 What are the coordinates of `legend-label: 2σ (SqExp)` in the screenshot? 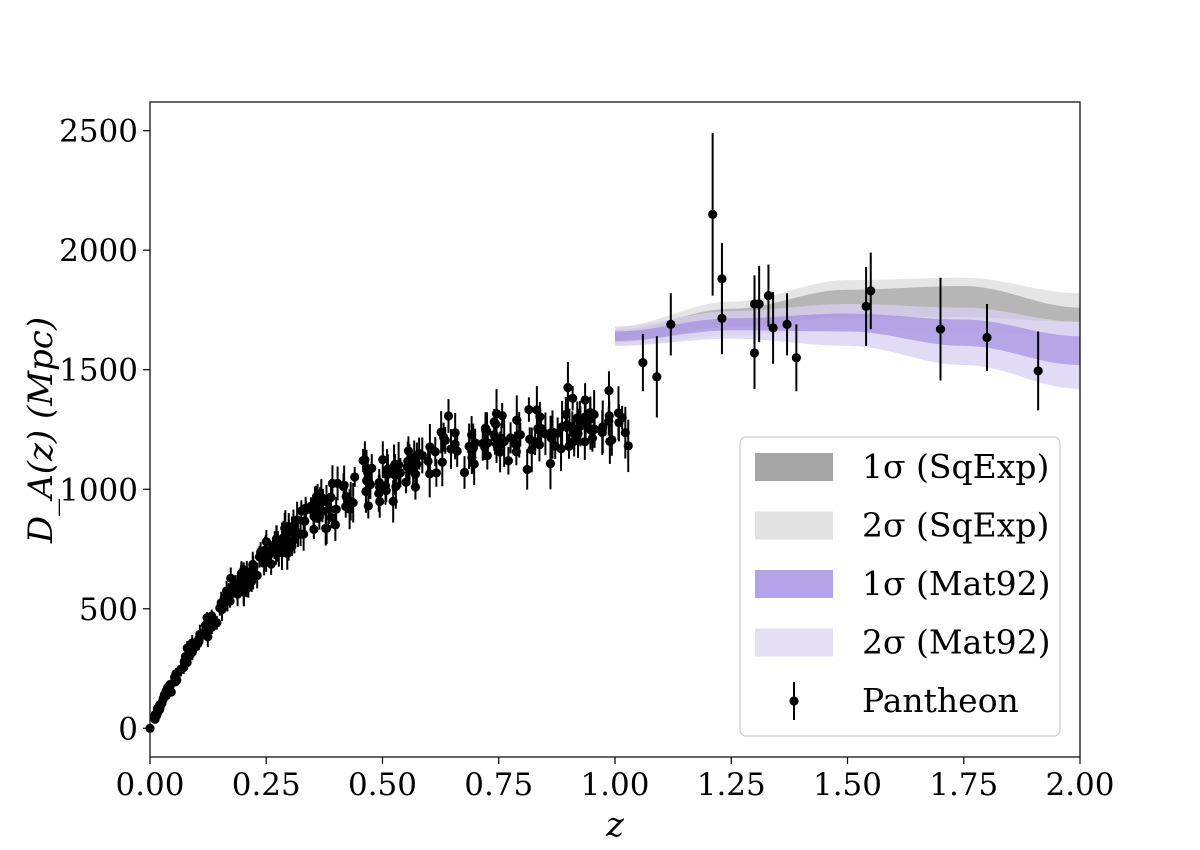 It's located at (955, 525).